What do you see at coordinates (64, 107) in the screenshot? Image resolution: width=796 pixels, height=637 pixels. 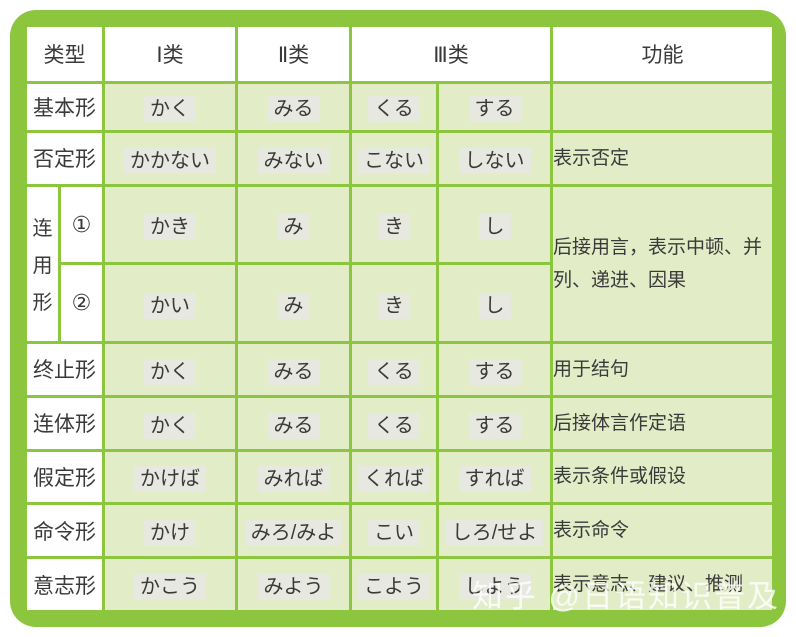 I see `row-label-basic: 基本形` at bounding box center [64, 107].